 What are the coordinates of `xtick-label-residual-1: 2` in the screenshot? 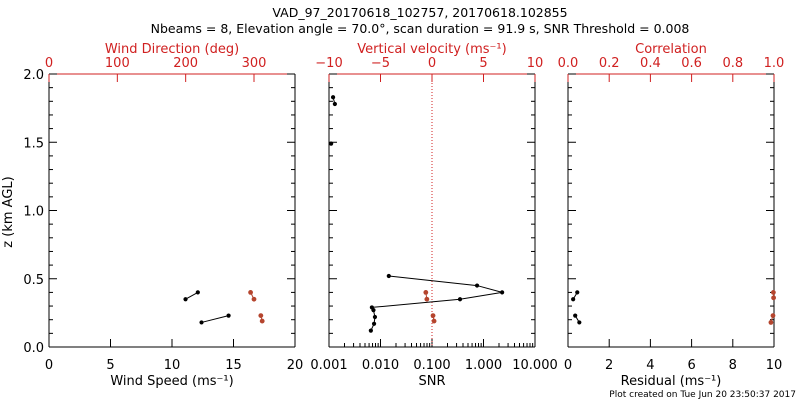 It's located at (609, 365).